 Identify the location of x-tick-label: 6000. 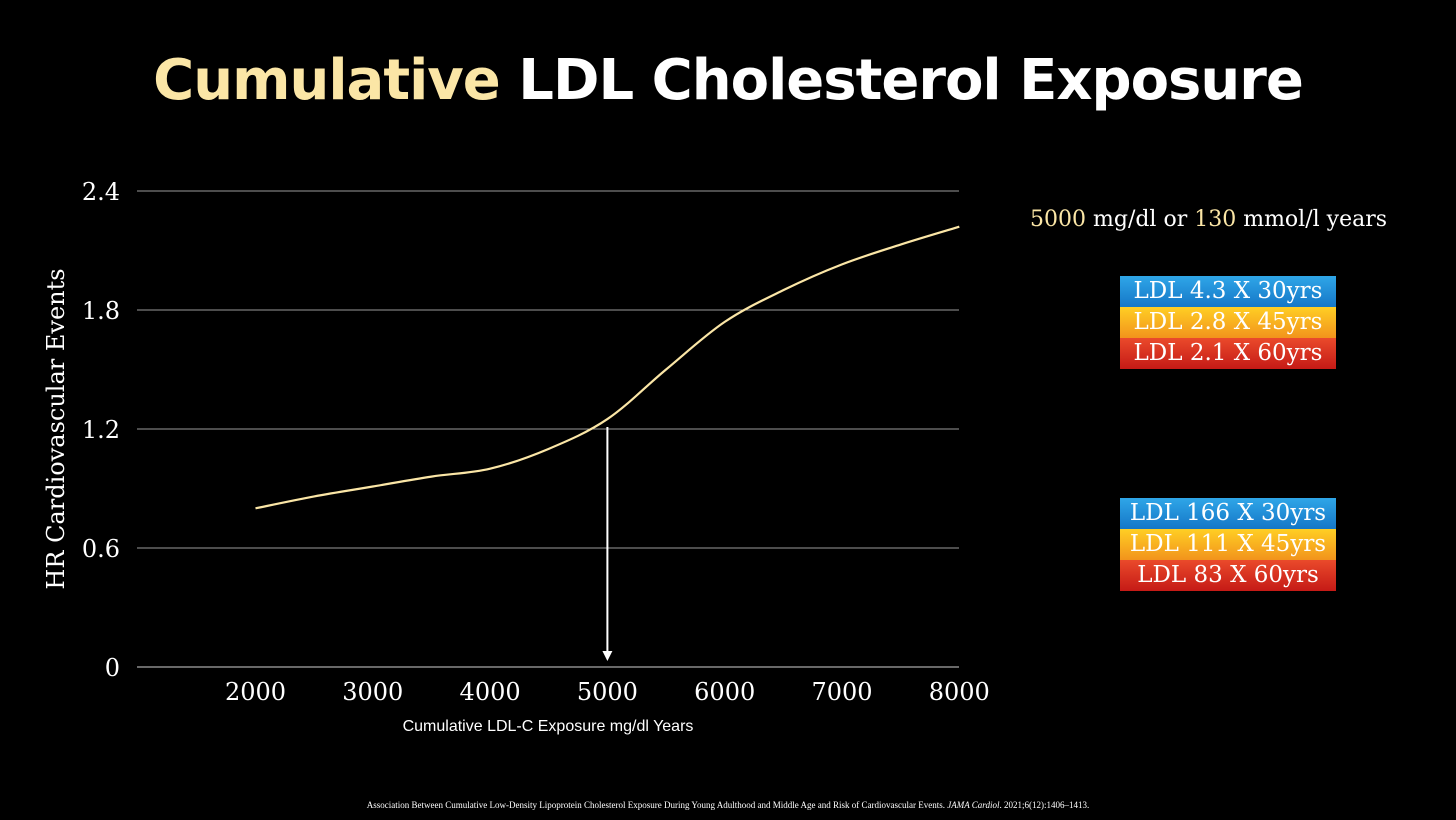
(724, 692).